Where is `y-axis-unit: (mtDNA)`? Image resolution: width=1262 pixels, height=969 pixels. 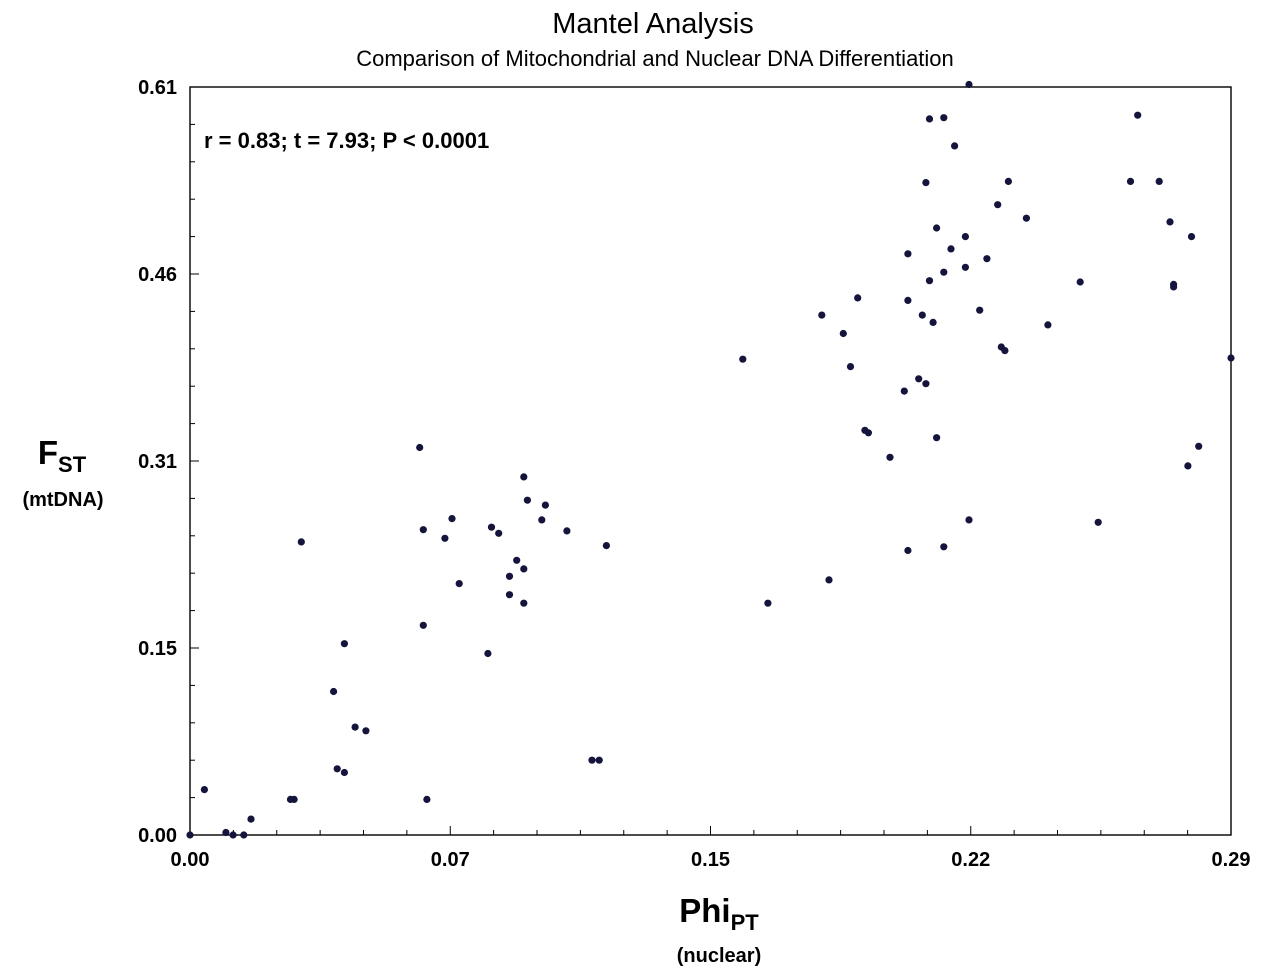
y-axis-unit: (mtDNA) is located at coordinates (62, 500).